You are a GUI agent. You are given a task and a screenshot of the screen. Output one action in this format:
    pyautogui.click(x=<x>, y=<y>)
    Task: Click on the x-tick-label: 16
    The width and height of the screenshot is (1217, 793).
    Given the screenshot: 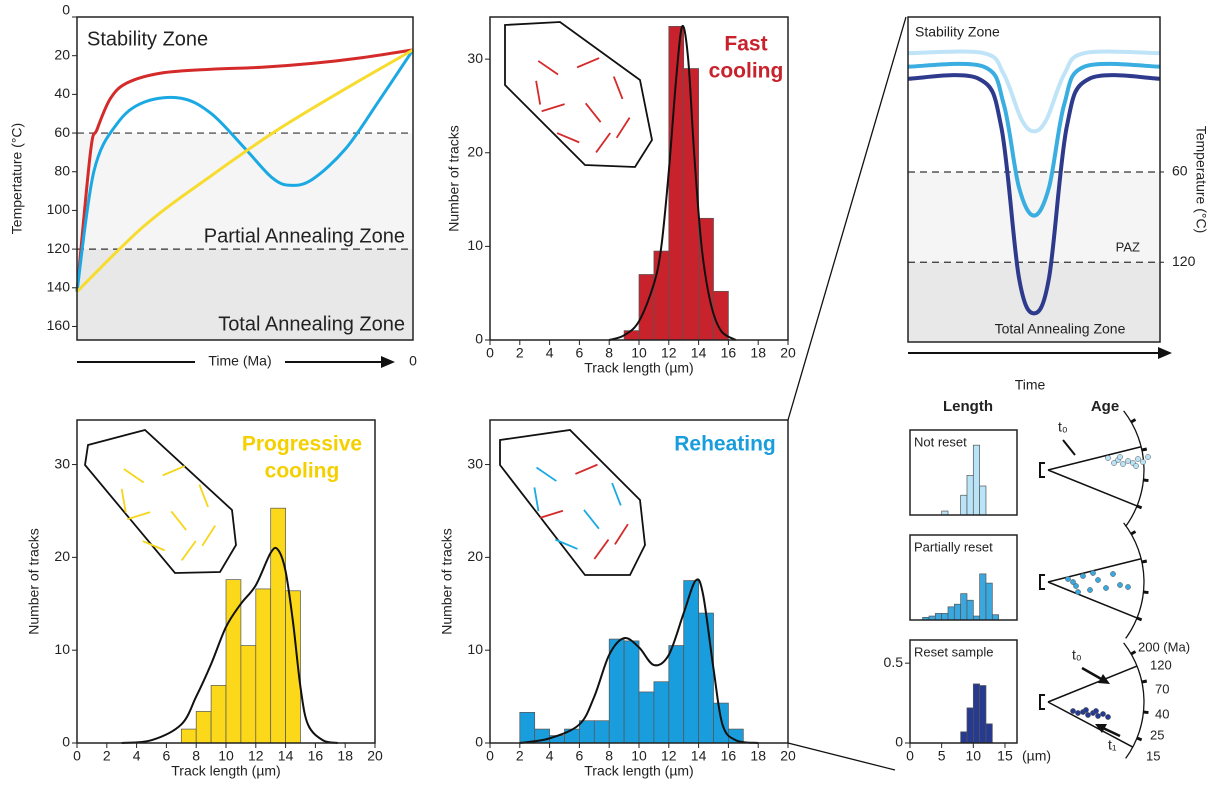 What is the action you would take?
    pyautogui.click(x=729, y=353)
    